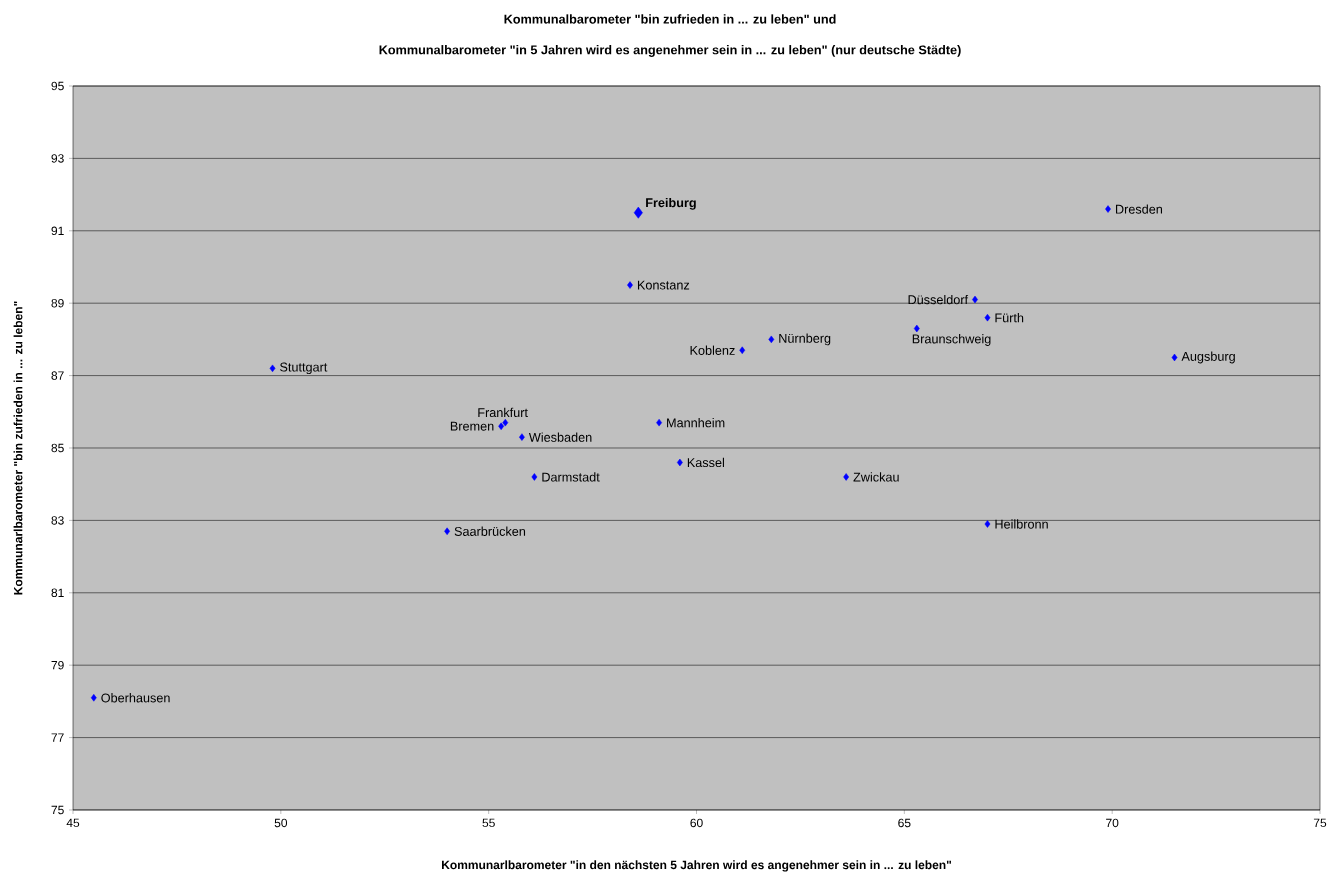  What do you see at coordinates (670, 19) in the screenshot?
I see `chart-title: Kommunalbarometer "bin zufrieden in ... zu leben" und` at bounding box center [670, 19].